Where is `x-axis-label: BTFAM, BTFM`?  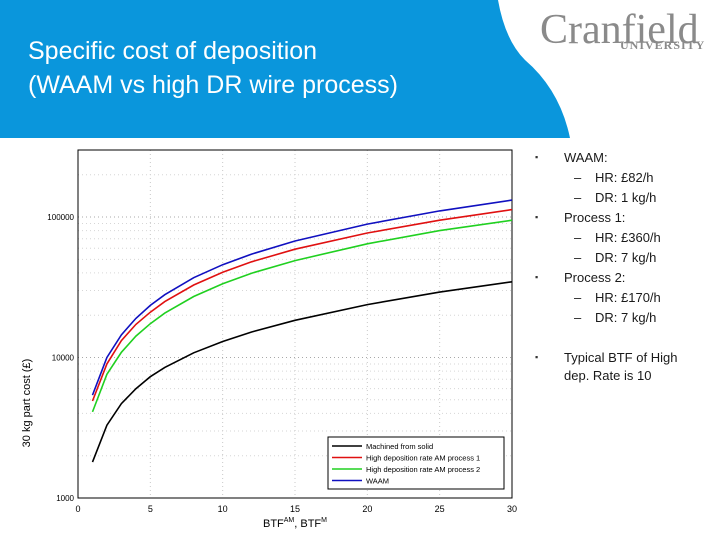 x-axis-label: BTFAM, BTFM is located at coordinates (295, 523).